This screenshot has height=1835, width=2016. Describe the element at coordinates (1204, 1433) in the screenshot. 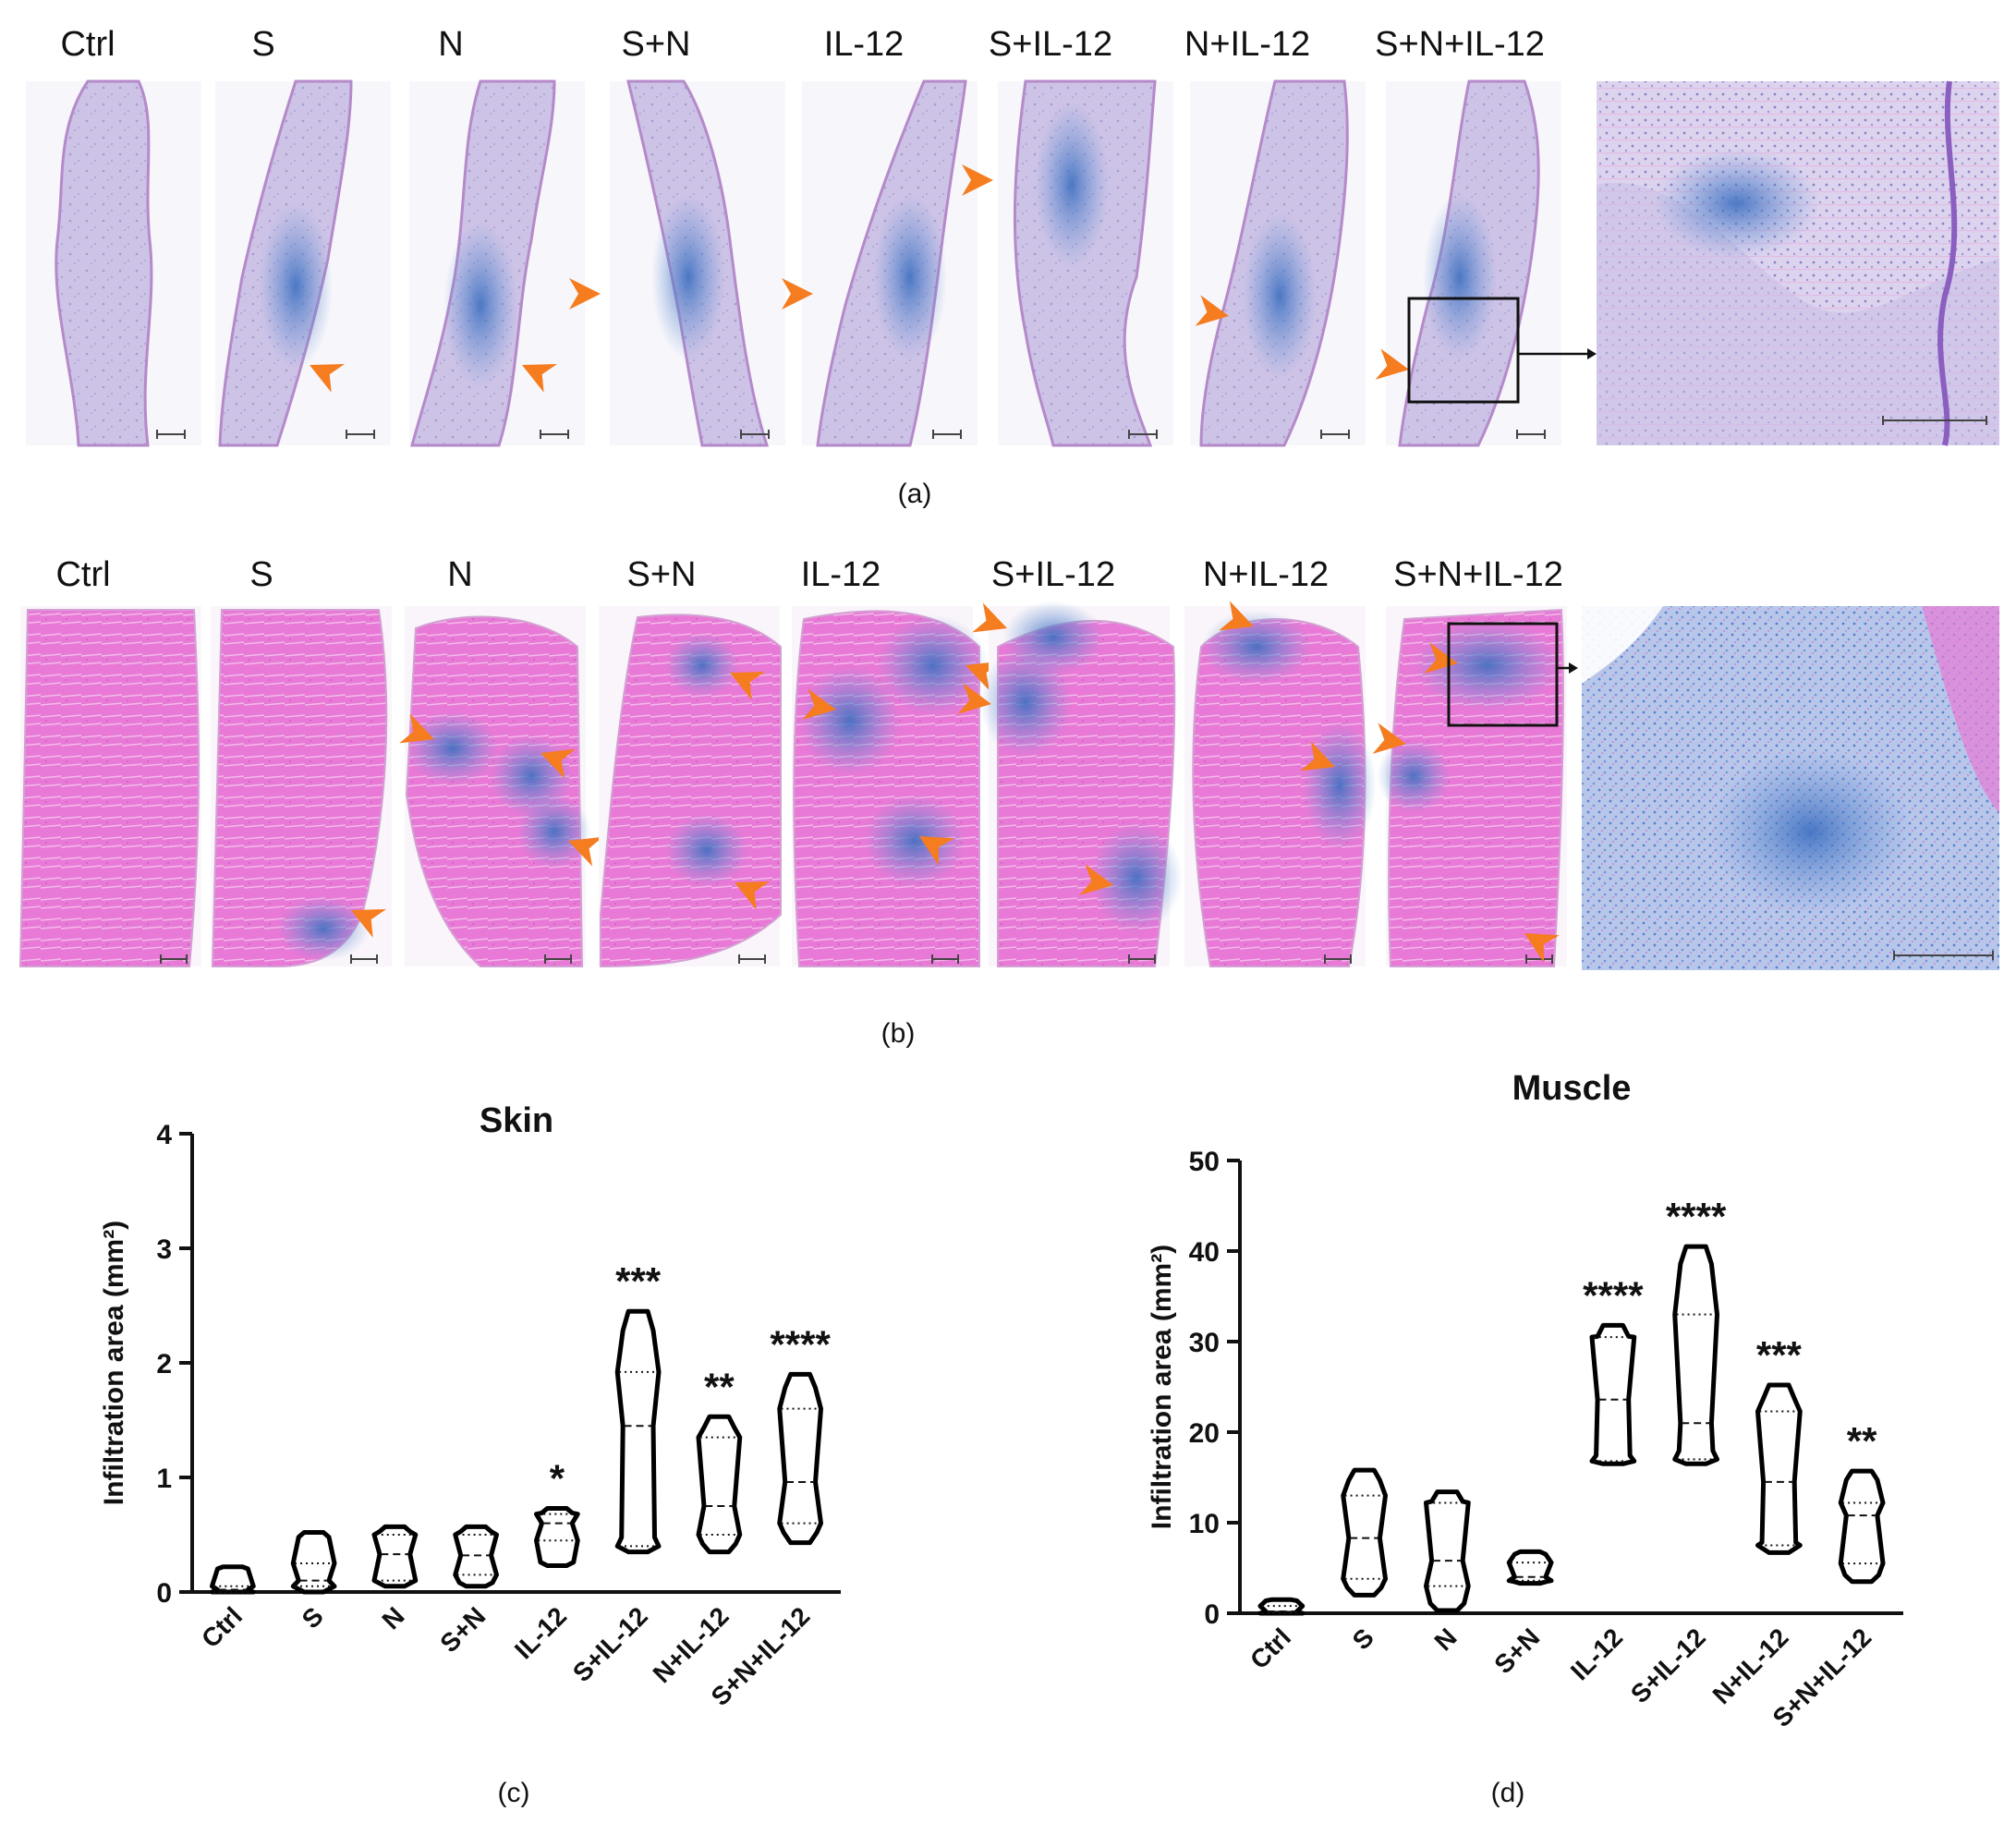

I see `y-tick-label: 20` at that location.